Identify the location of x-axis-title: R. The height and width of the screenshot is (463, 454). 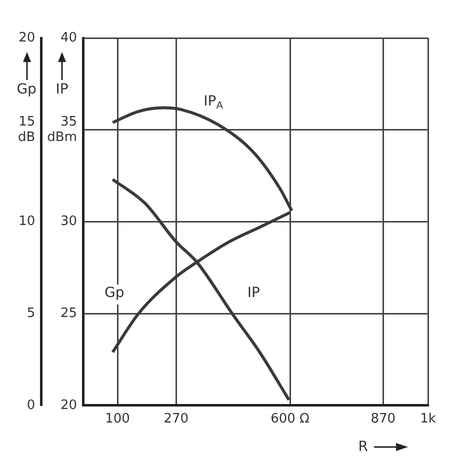
(363, 447).